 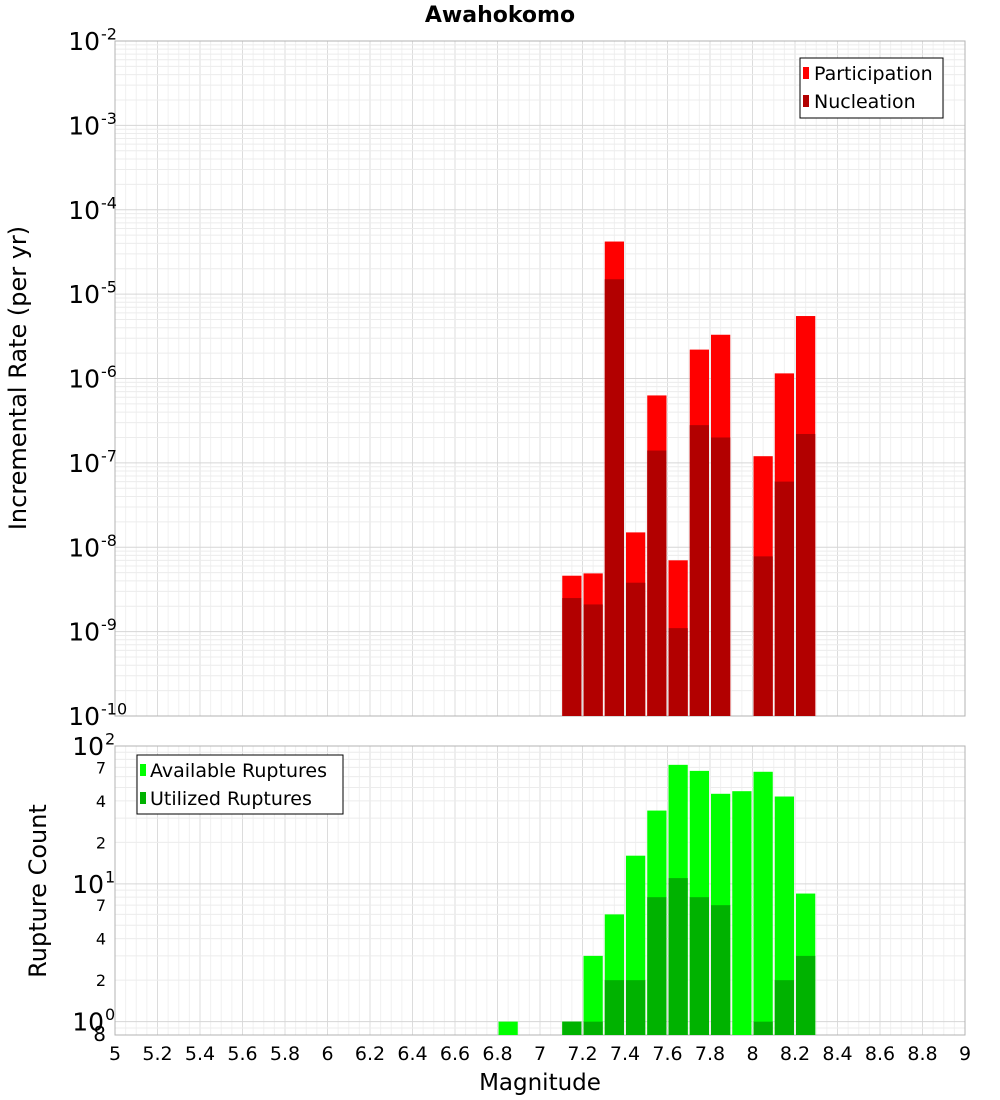 What do you see at coordinates (837, 1054) in the screenshot?
I see `x-tick-label: 8.4` at bounding box center [837, 1054].